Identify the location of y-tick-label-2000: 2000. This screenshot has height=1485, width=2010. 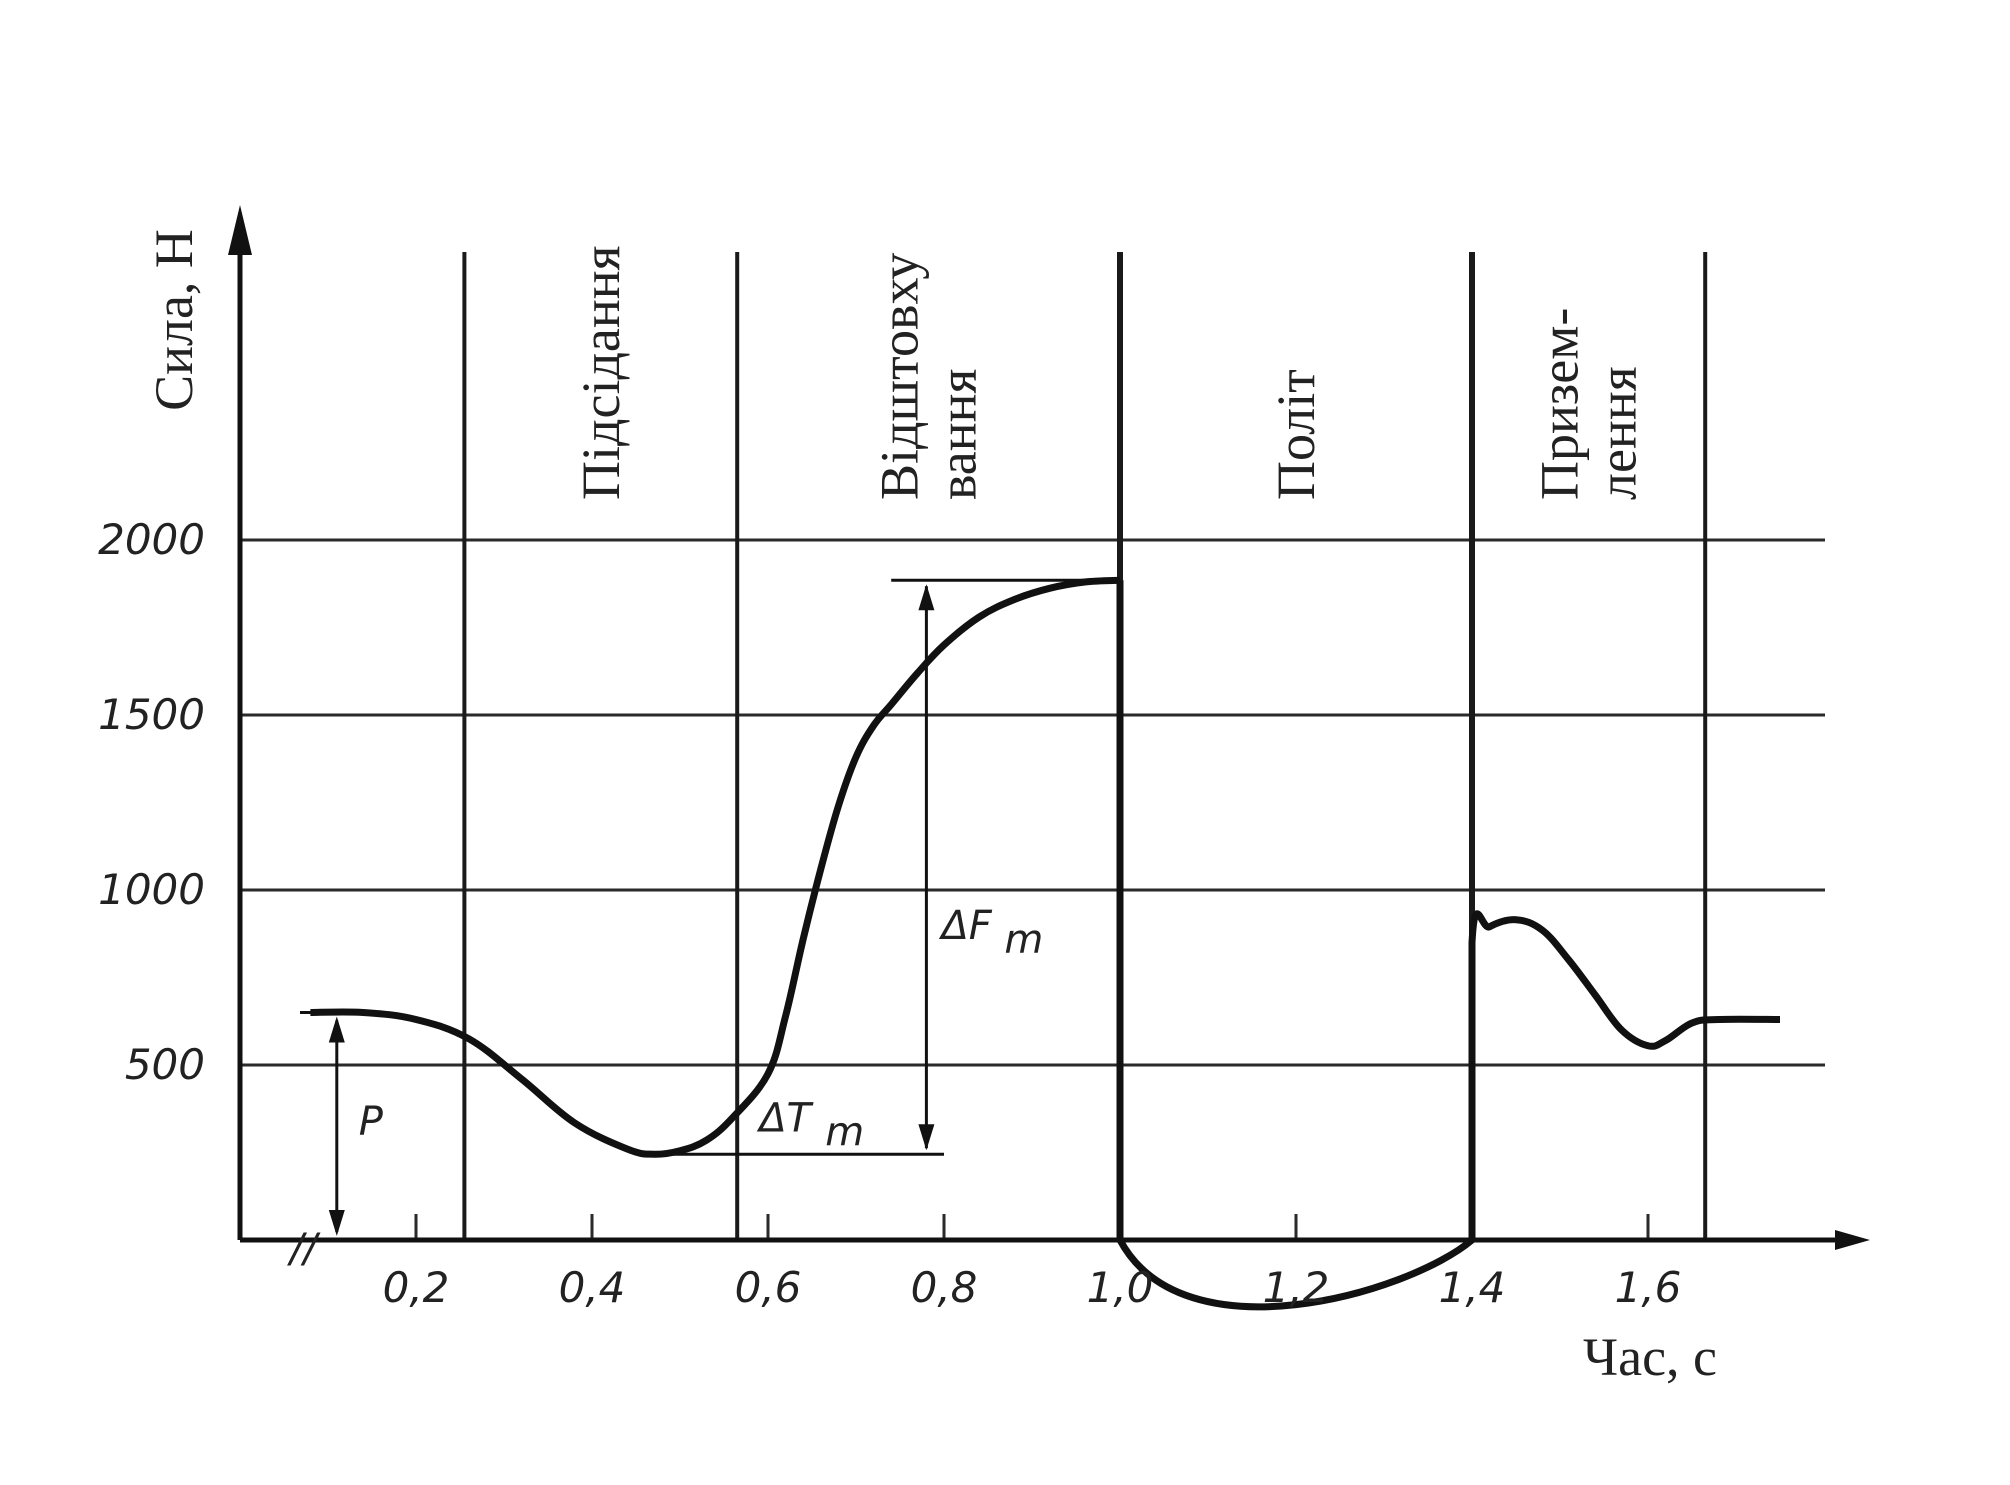
(151, 539).